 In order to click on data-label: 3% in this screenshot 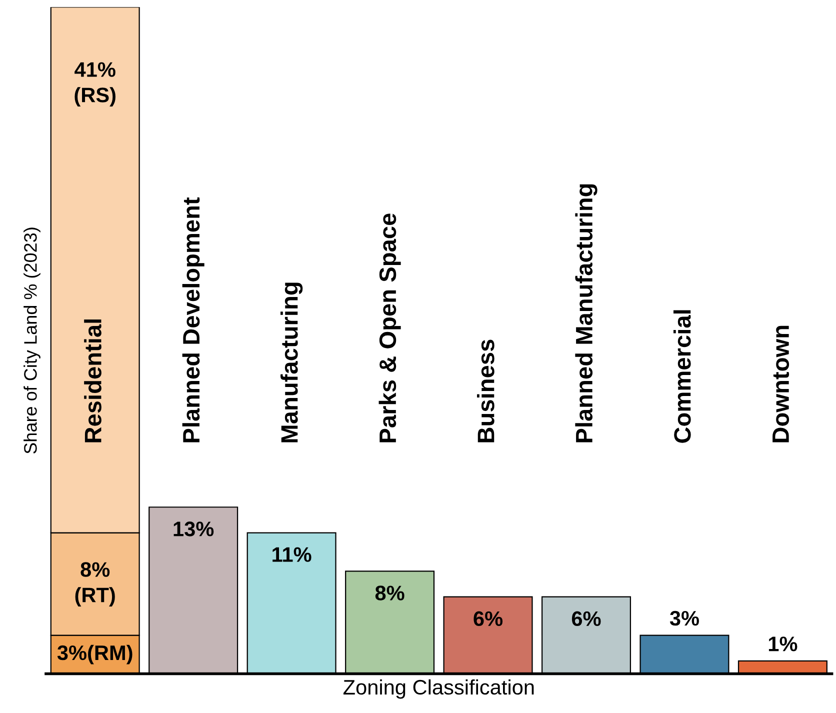, I will do `click(684, 618)`.